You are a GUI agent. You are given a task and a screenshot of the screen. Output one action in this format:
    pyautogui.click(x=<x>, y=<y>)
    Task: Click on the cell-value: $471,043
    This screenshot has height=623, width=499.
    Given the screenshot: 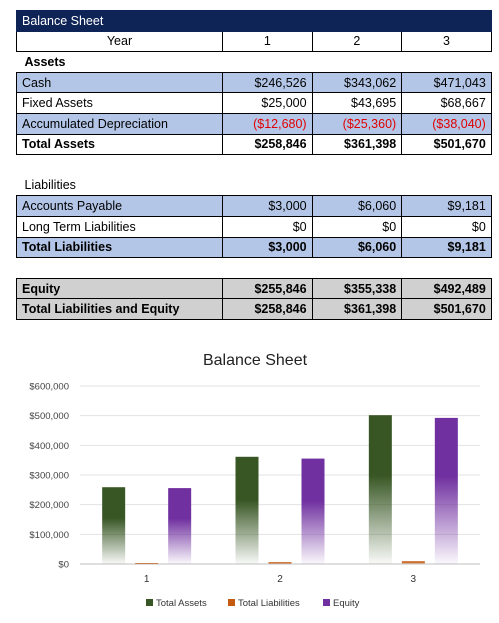 What is the action you would take?
    pyautogui.click(x=446, y=82)
    